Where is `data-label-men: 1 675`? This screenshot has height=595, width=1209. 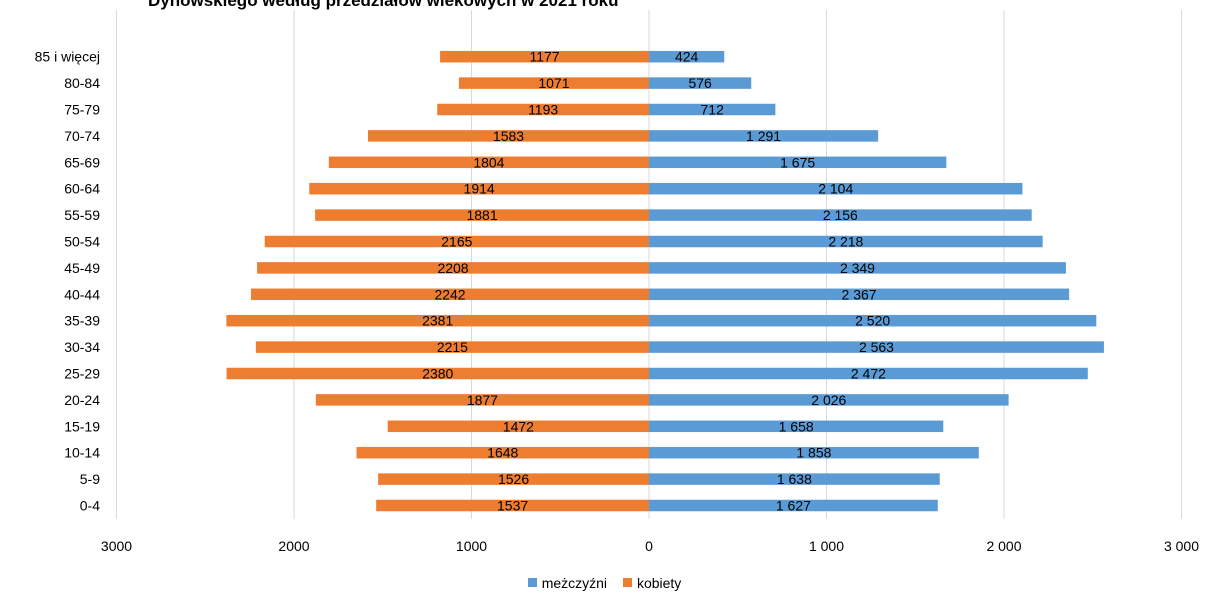 data-label-men: 1 675 is located at coordinates (797, 162).